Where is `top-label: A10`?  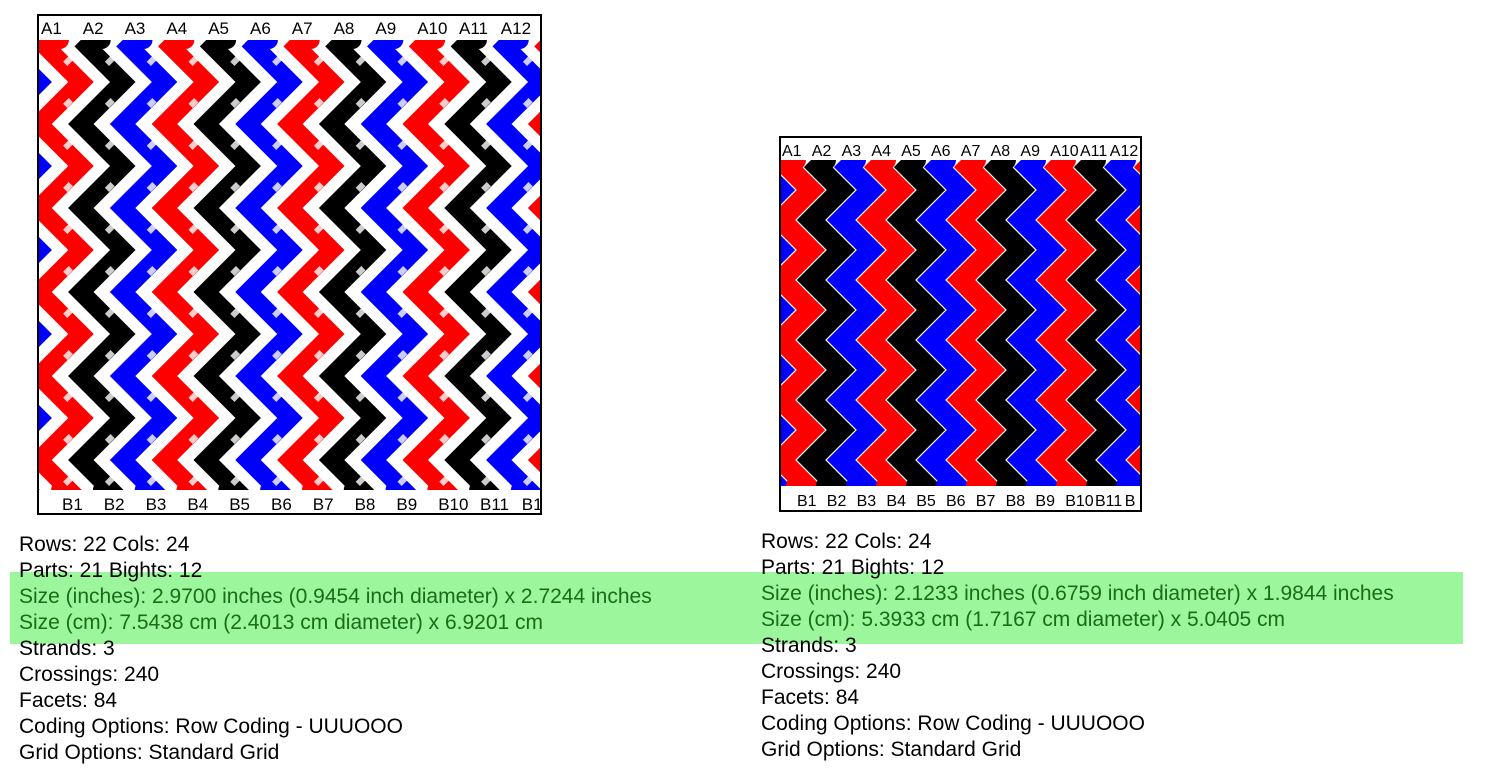 top-label: A10 is located at coordinates (432, 28).